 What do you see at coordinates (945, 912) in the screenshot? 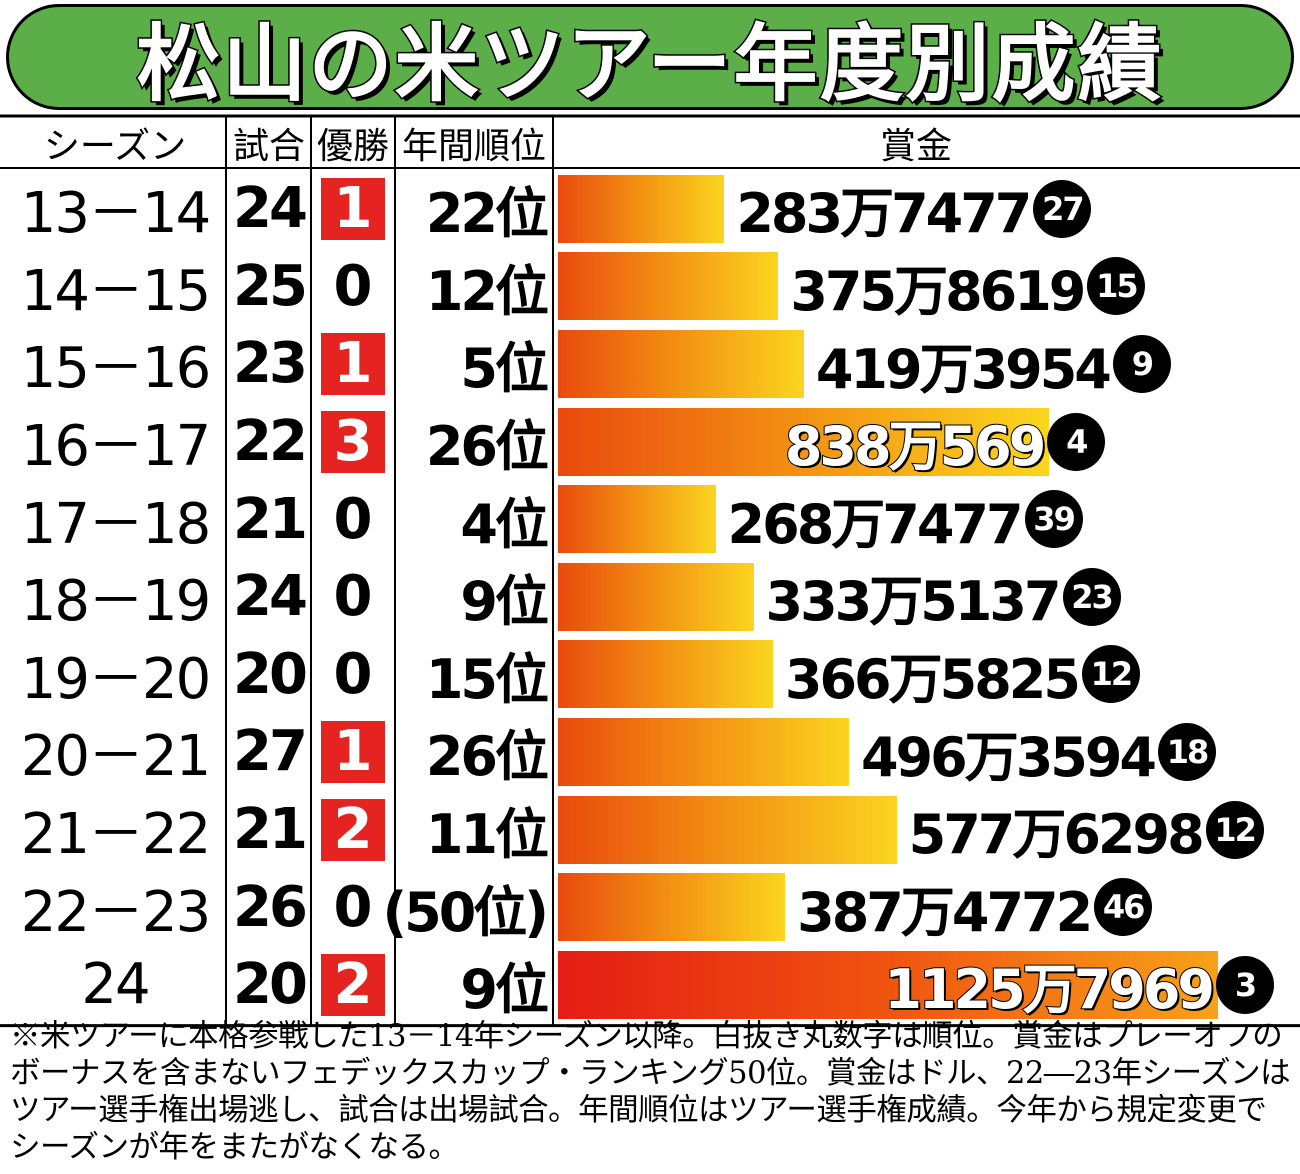
I see `prize-value: 387万4772` at bounding box center [945, 912].